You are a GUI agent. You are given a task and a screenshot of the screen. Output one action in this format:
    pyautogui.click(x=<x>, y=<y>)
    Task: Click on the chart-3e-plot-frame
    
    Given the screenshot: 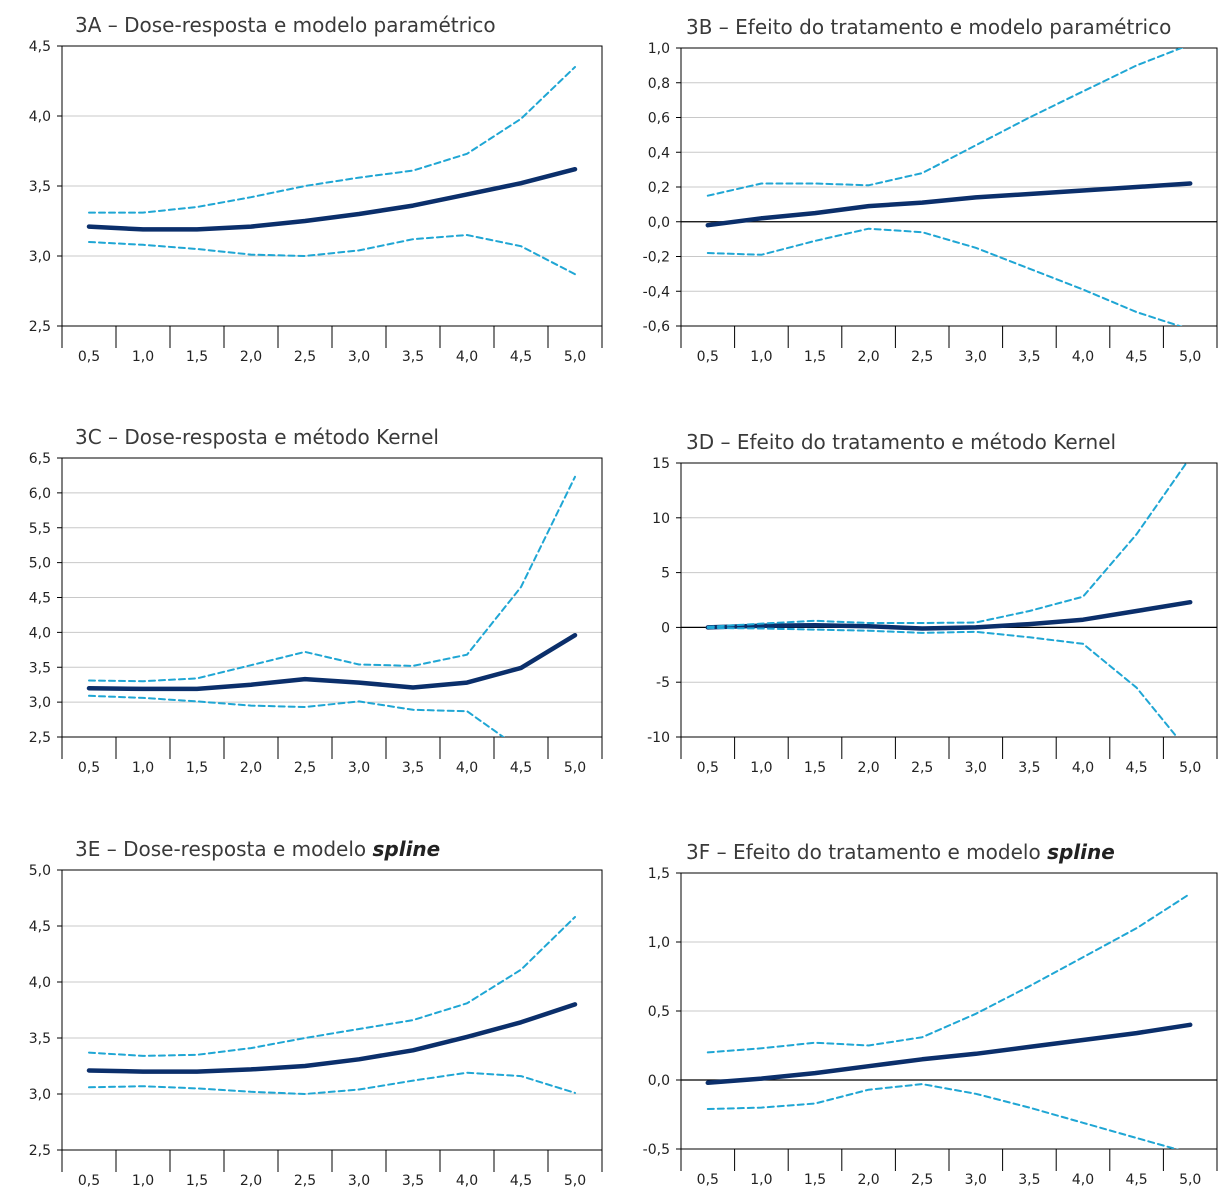 What is the action you would take?
    pyautogui.click(x=332, y=1010)
    